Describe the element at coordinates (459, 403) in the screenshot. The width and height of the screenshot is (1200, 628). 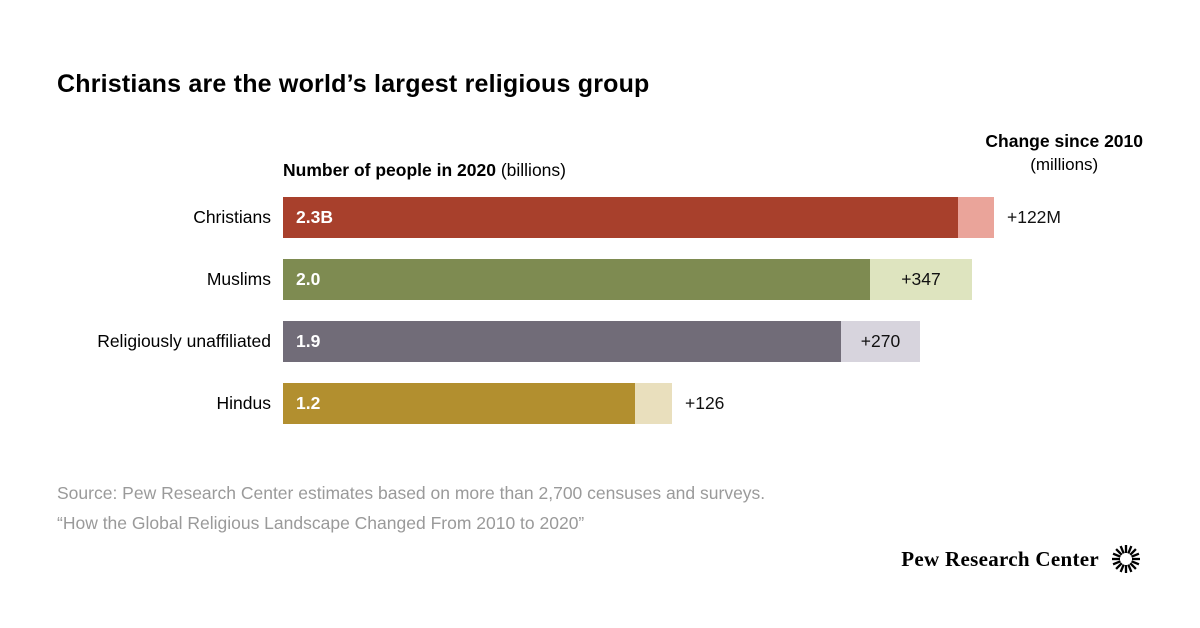
I see `bar-hindus: 1.2` at that location.